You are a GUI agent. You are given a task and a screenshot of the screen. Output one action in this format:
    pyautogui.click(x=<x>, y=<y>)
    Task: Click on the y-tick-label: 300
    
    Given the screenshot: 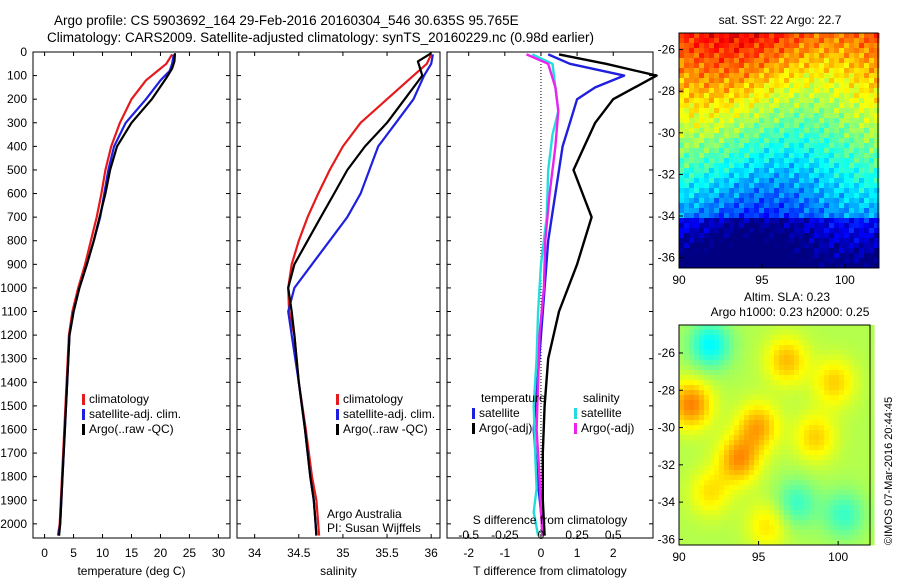 What is the action you would take?
    pyautogui.click(x=17, y=123)
    